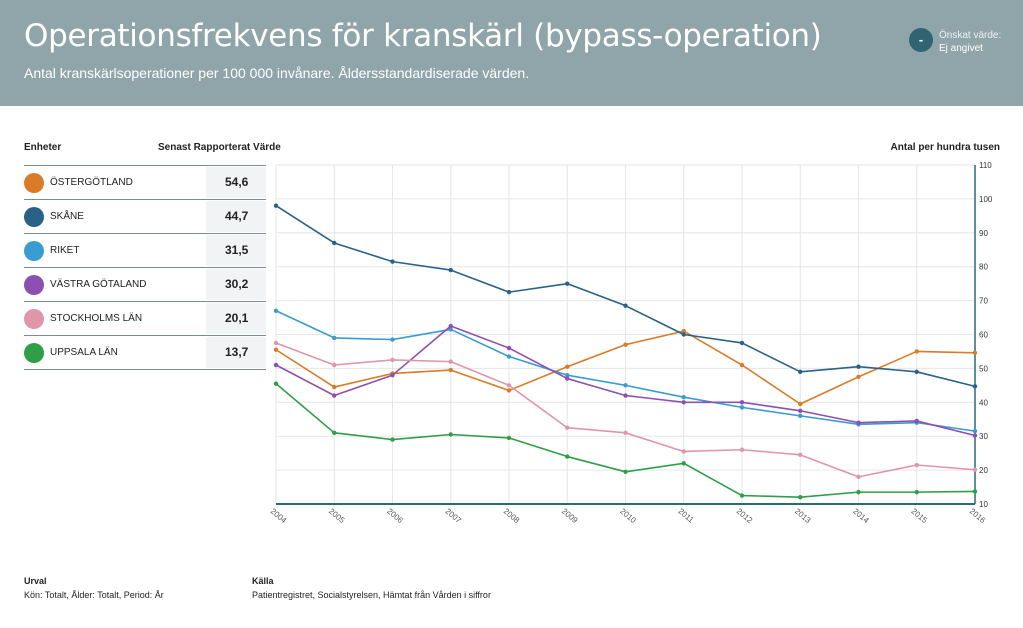  I want to click on legend-row: RIKET 31,5, so click(145, 251).